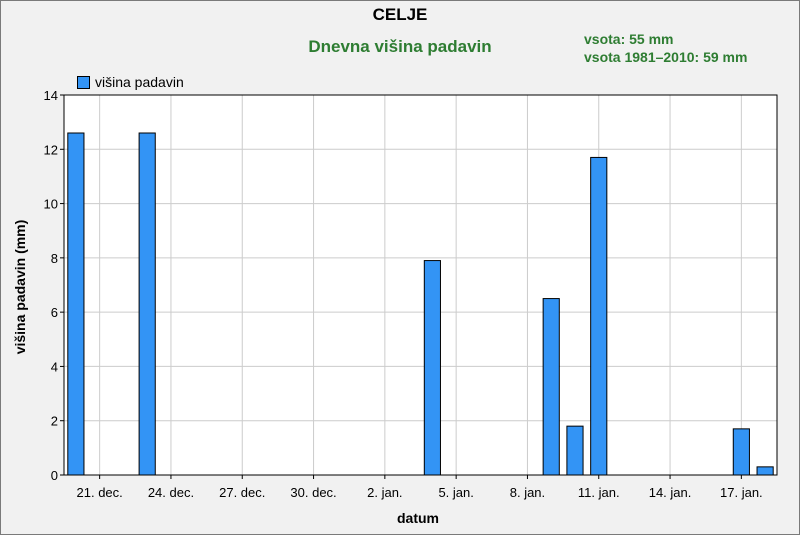  I want to click on x-tick-label: 30. dec., so click(313, 492).